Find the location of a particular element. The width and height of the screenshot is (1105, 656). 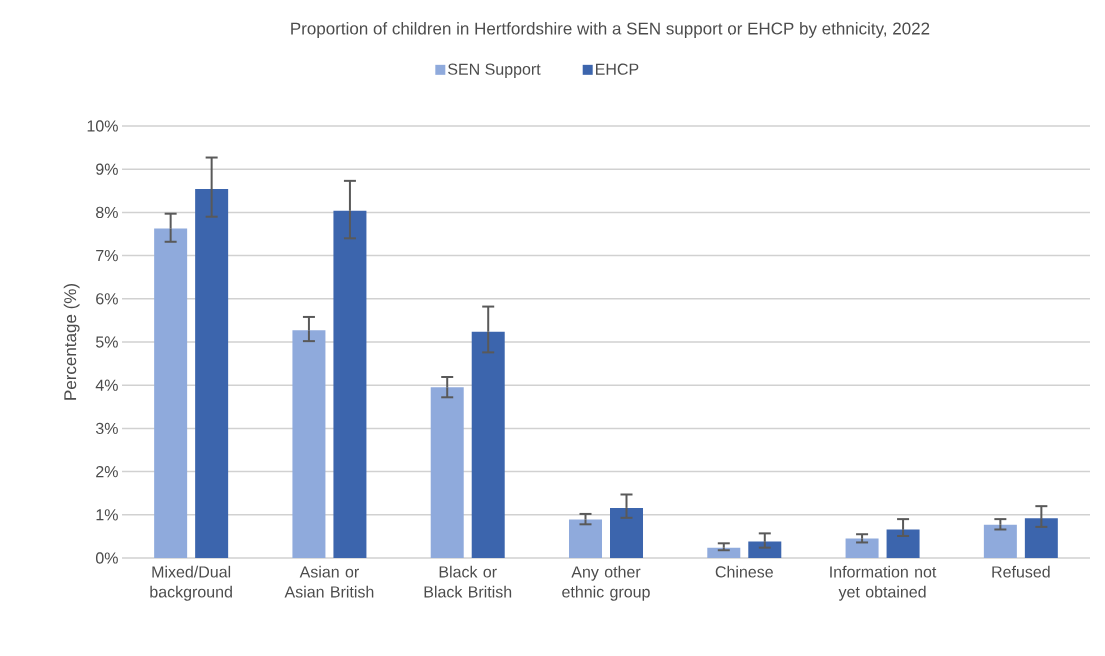

y-tick-label: 8% is located at coordinates (107, 212).